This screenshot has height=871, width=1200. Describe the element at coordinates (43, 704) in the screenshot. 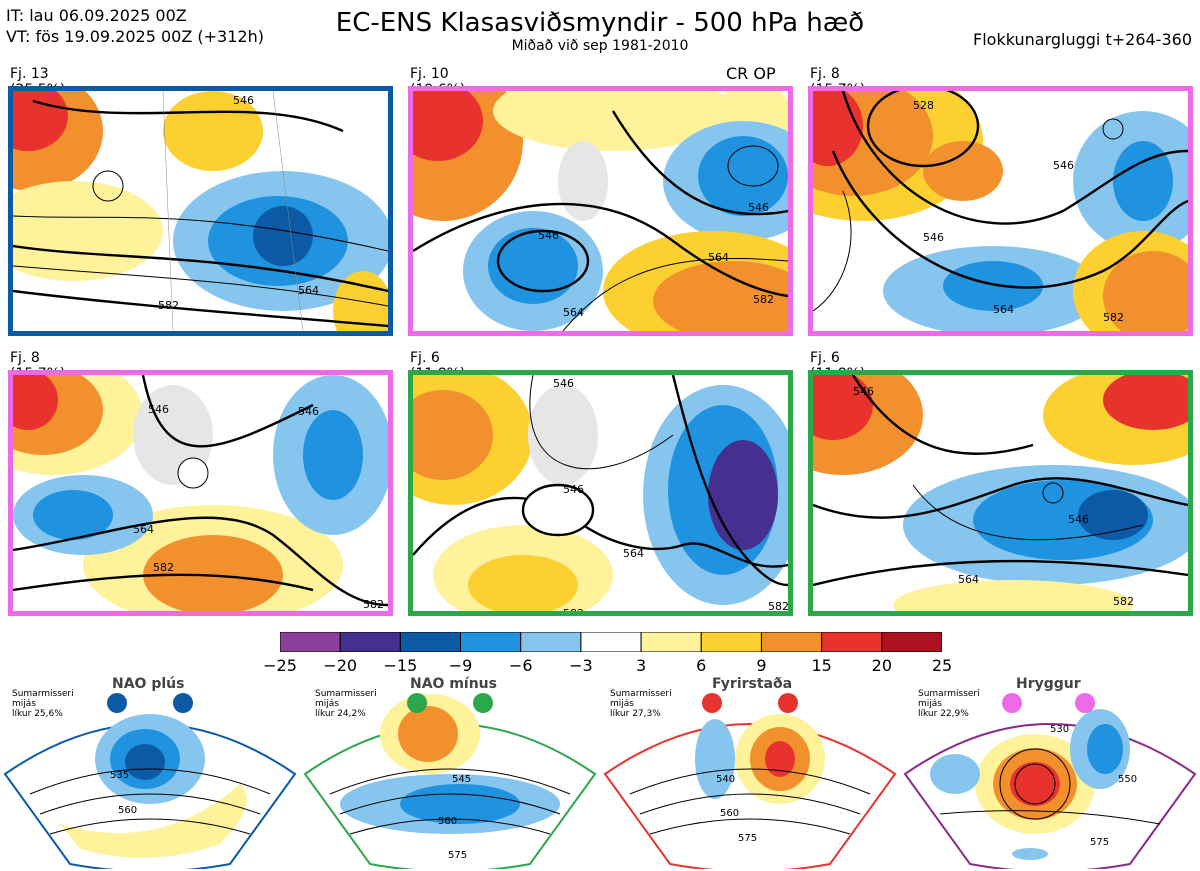

I see `regime-info: Sumarmisseri mijás líkur 25,6%` at that location.